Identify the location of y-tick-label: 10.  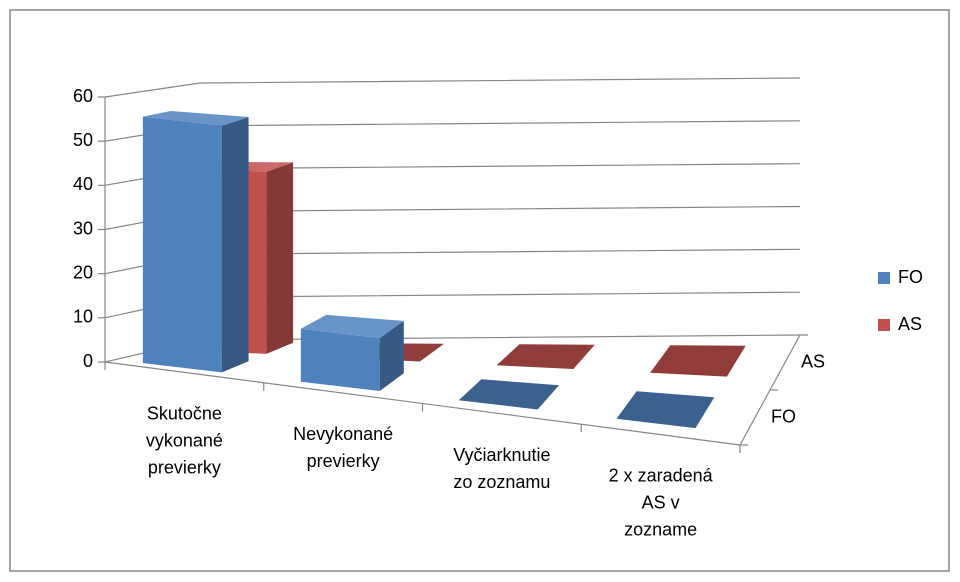
(83, 317).